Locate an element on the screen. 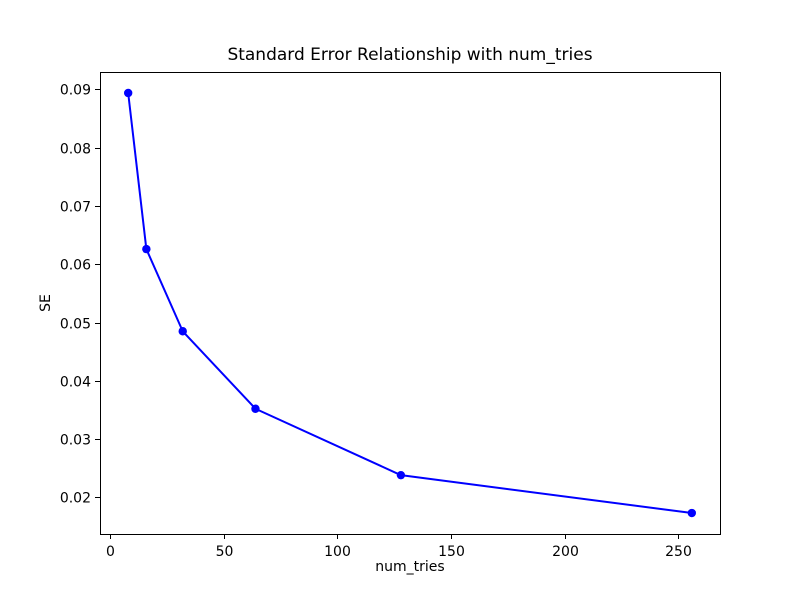 This screenshot has height=600, width=800. x-tick-label: 0 is located at coordinates (110, 552).